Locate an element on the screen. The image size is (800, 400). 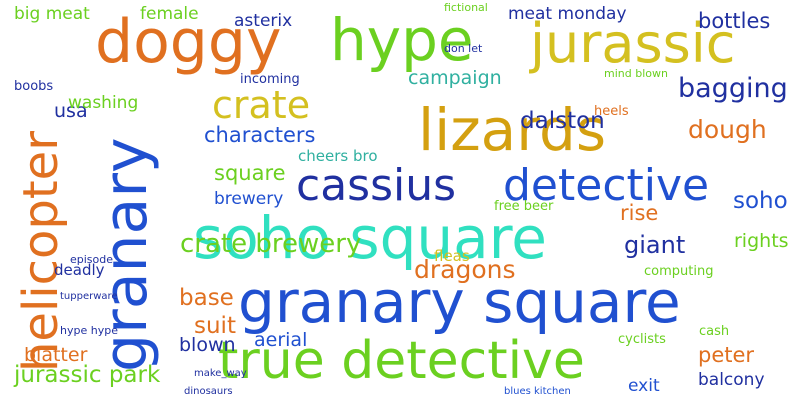
word: free beer is located at coordinates (524, 206).